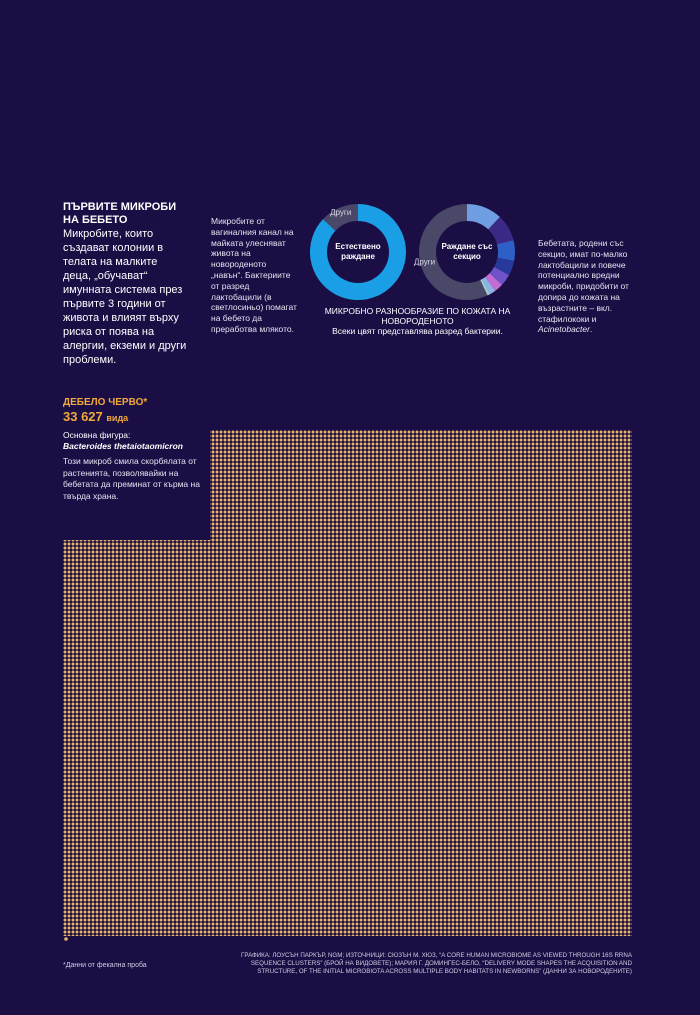  Describe the element at coordinates (105, 402) in the screenshot. I see `colon-title: ДЕБЕЛО ЧЕРВО*` at that location.